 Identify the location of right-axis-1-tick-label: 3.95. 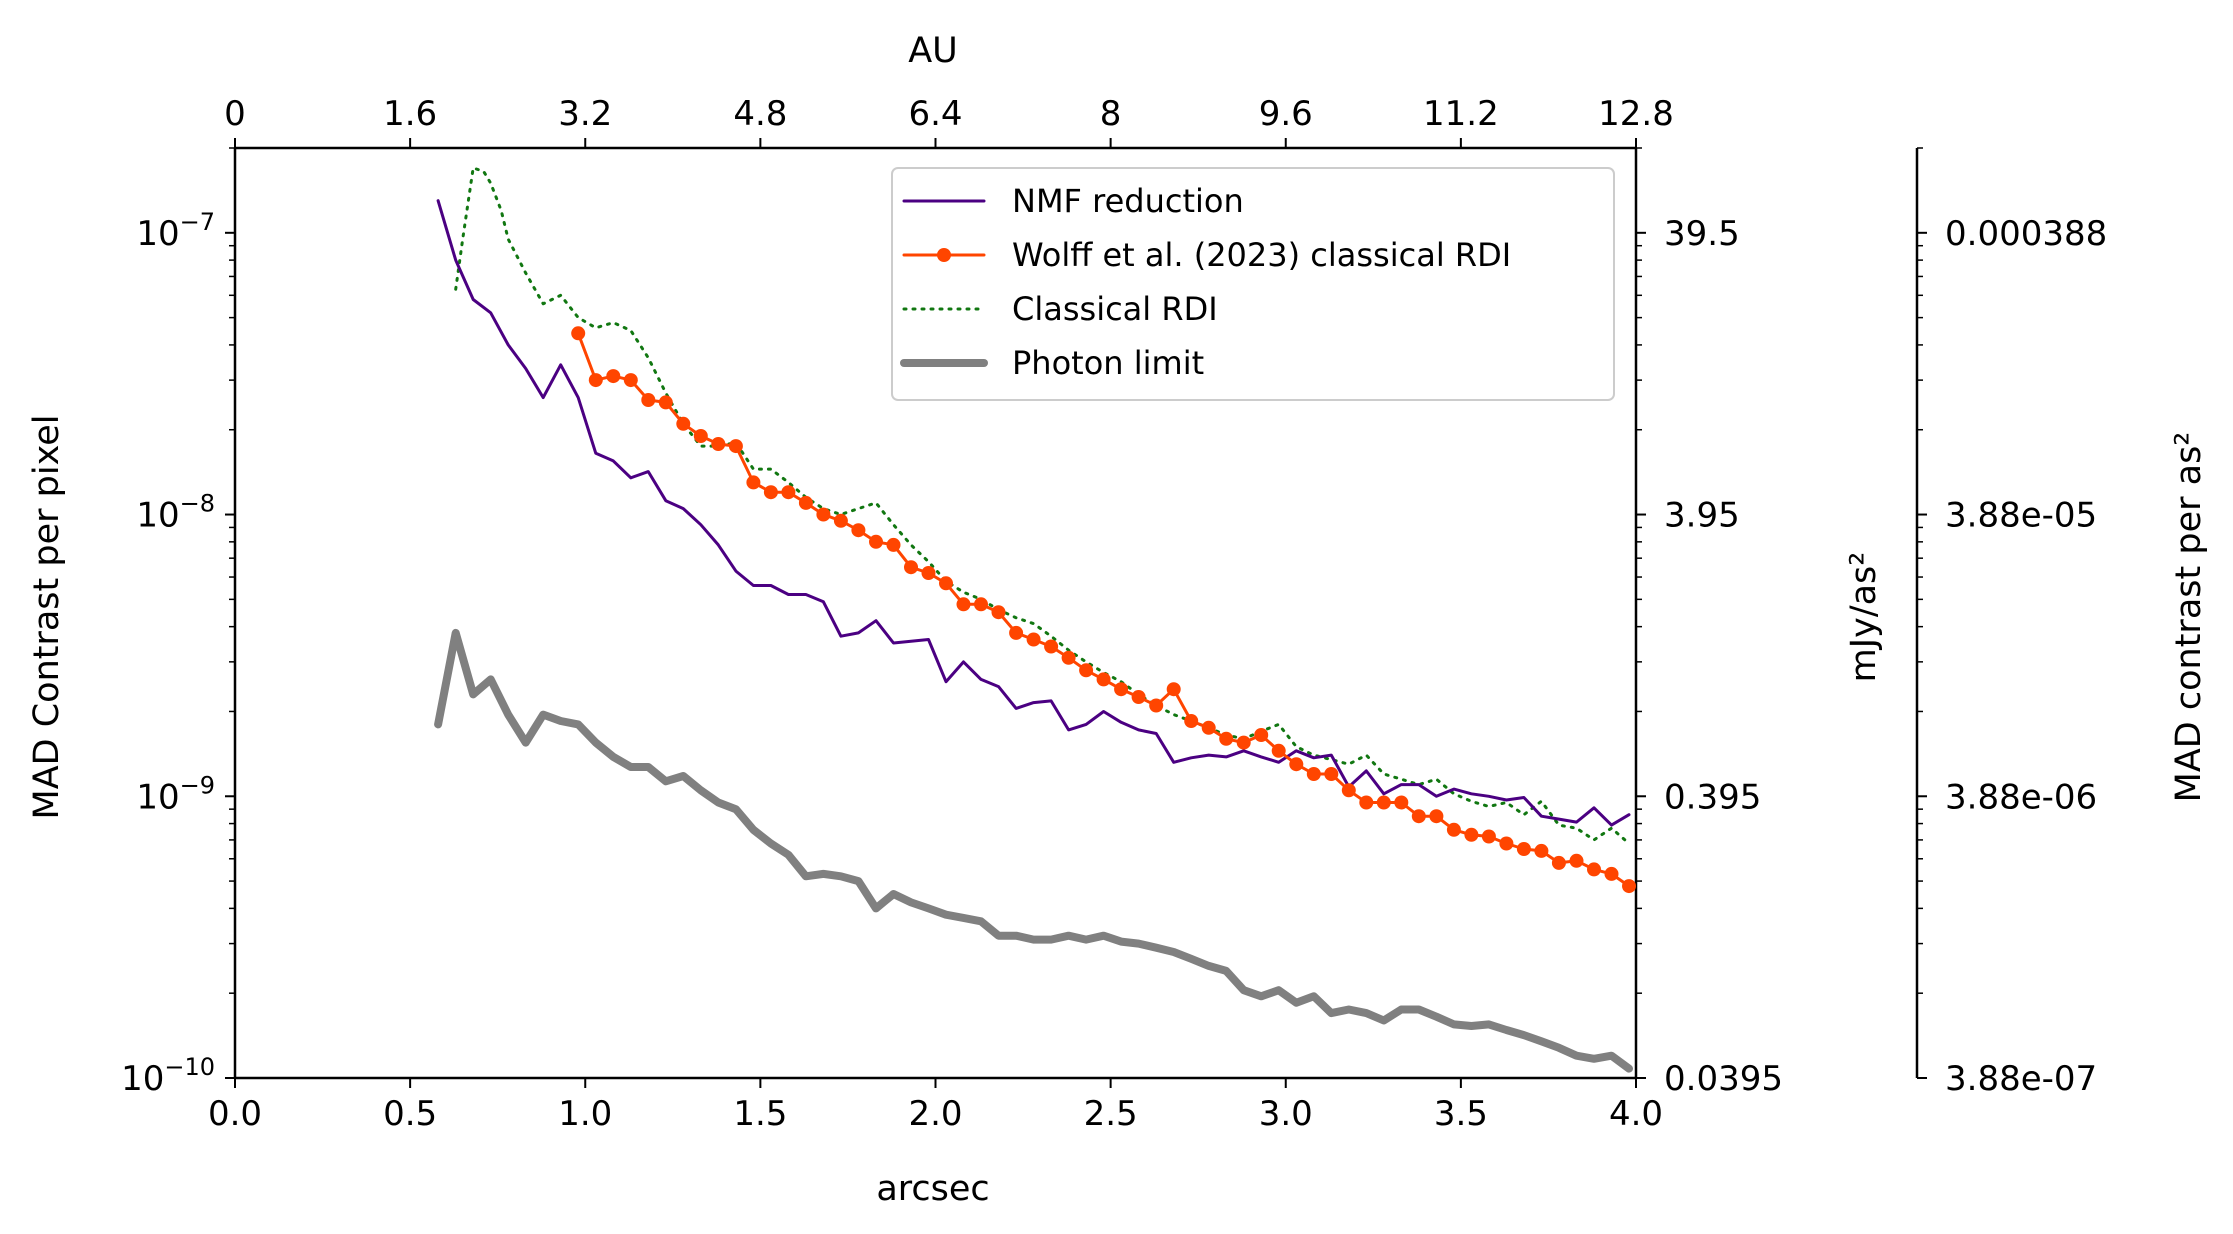
(1702, 516).